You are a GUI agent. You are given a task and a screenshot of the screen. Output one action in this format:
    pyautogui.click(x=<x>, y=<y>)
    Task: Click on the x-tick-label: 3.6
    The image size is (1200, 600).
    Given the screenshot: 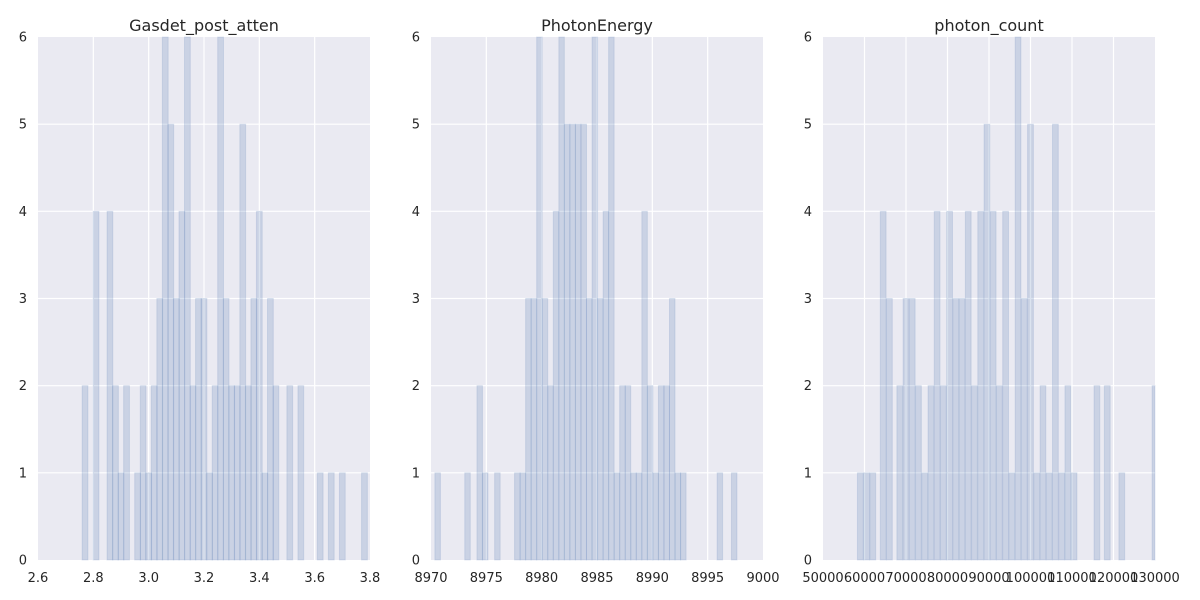 What is the action you would take?
    pyautogui.click(x=314, y=578)
    